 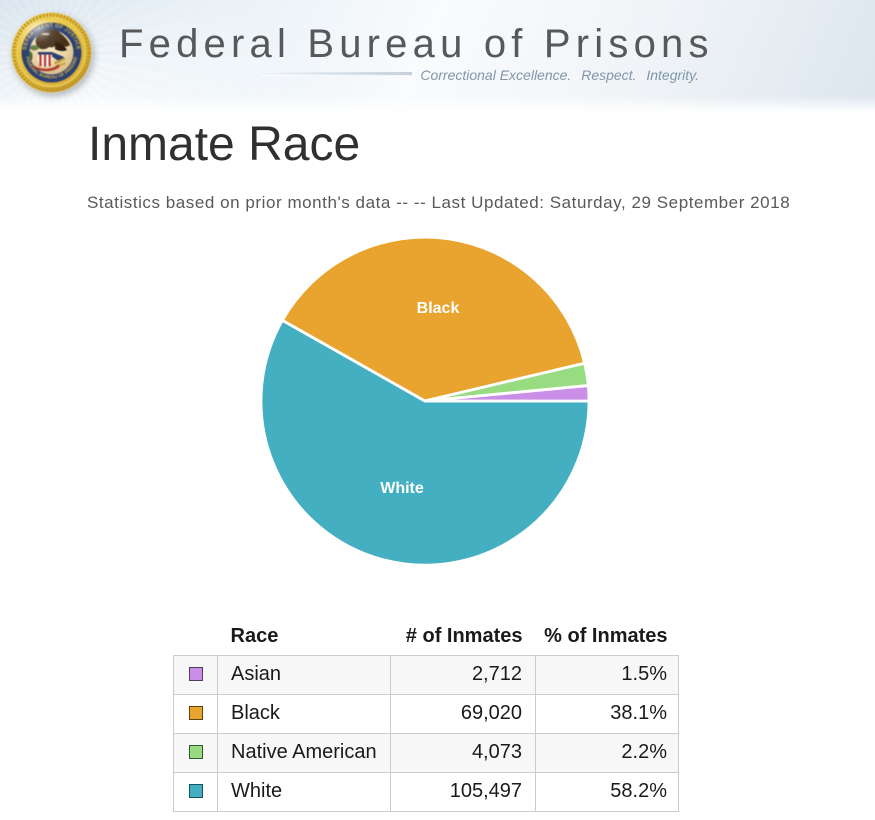 What do you see at coordinates (402, 488) in the screenshot?
I see `svg-text: White` at bounding box center [402, 488].